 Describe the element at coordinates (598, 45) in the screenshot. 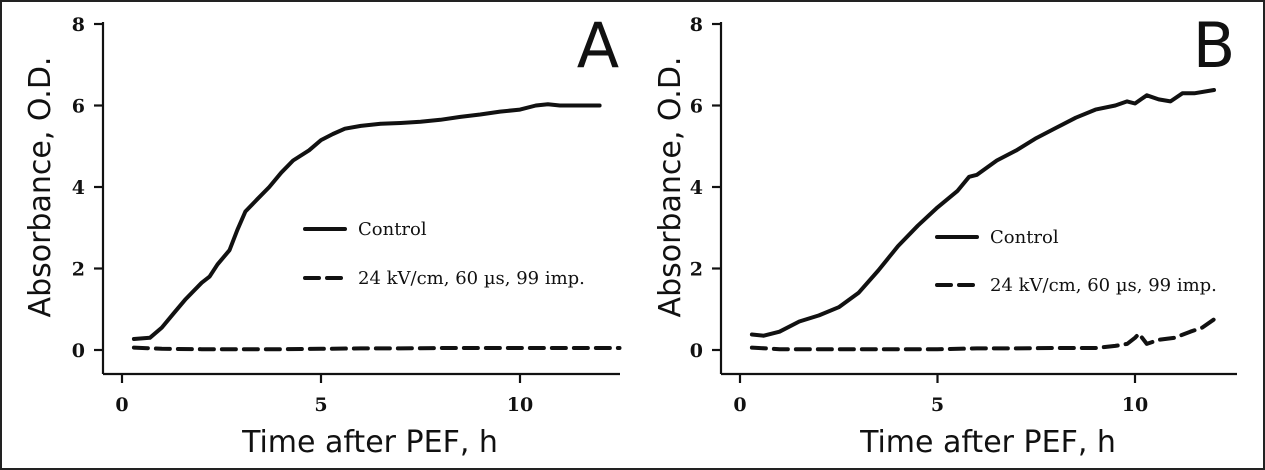

I see `panel-letter: A` at that location.